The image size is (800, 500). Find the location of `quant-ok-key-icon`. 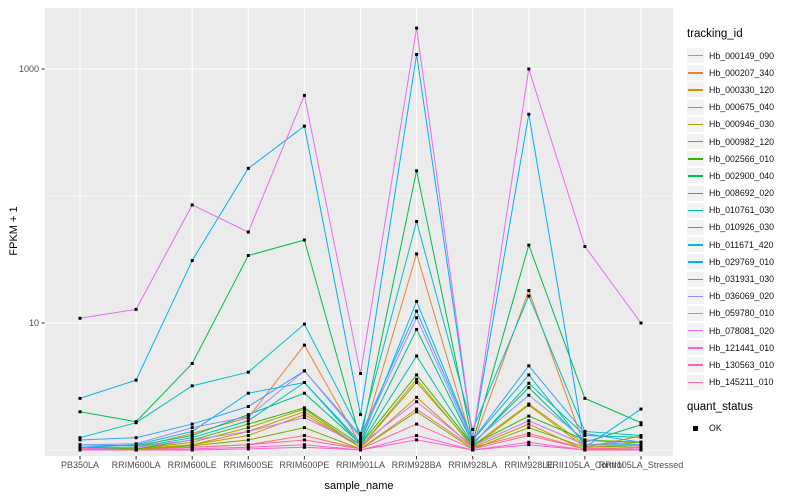

quant-ok-key-icon is located at coordinates (695, 428).